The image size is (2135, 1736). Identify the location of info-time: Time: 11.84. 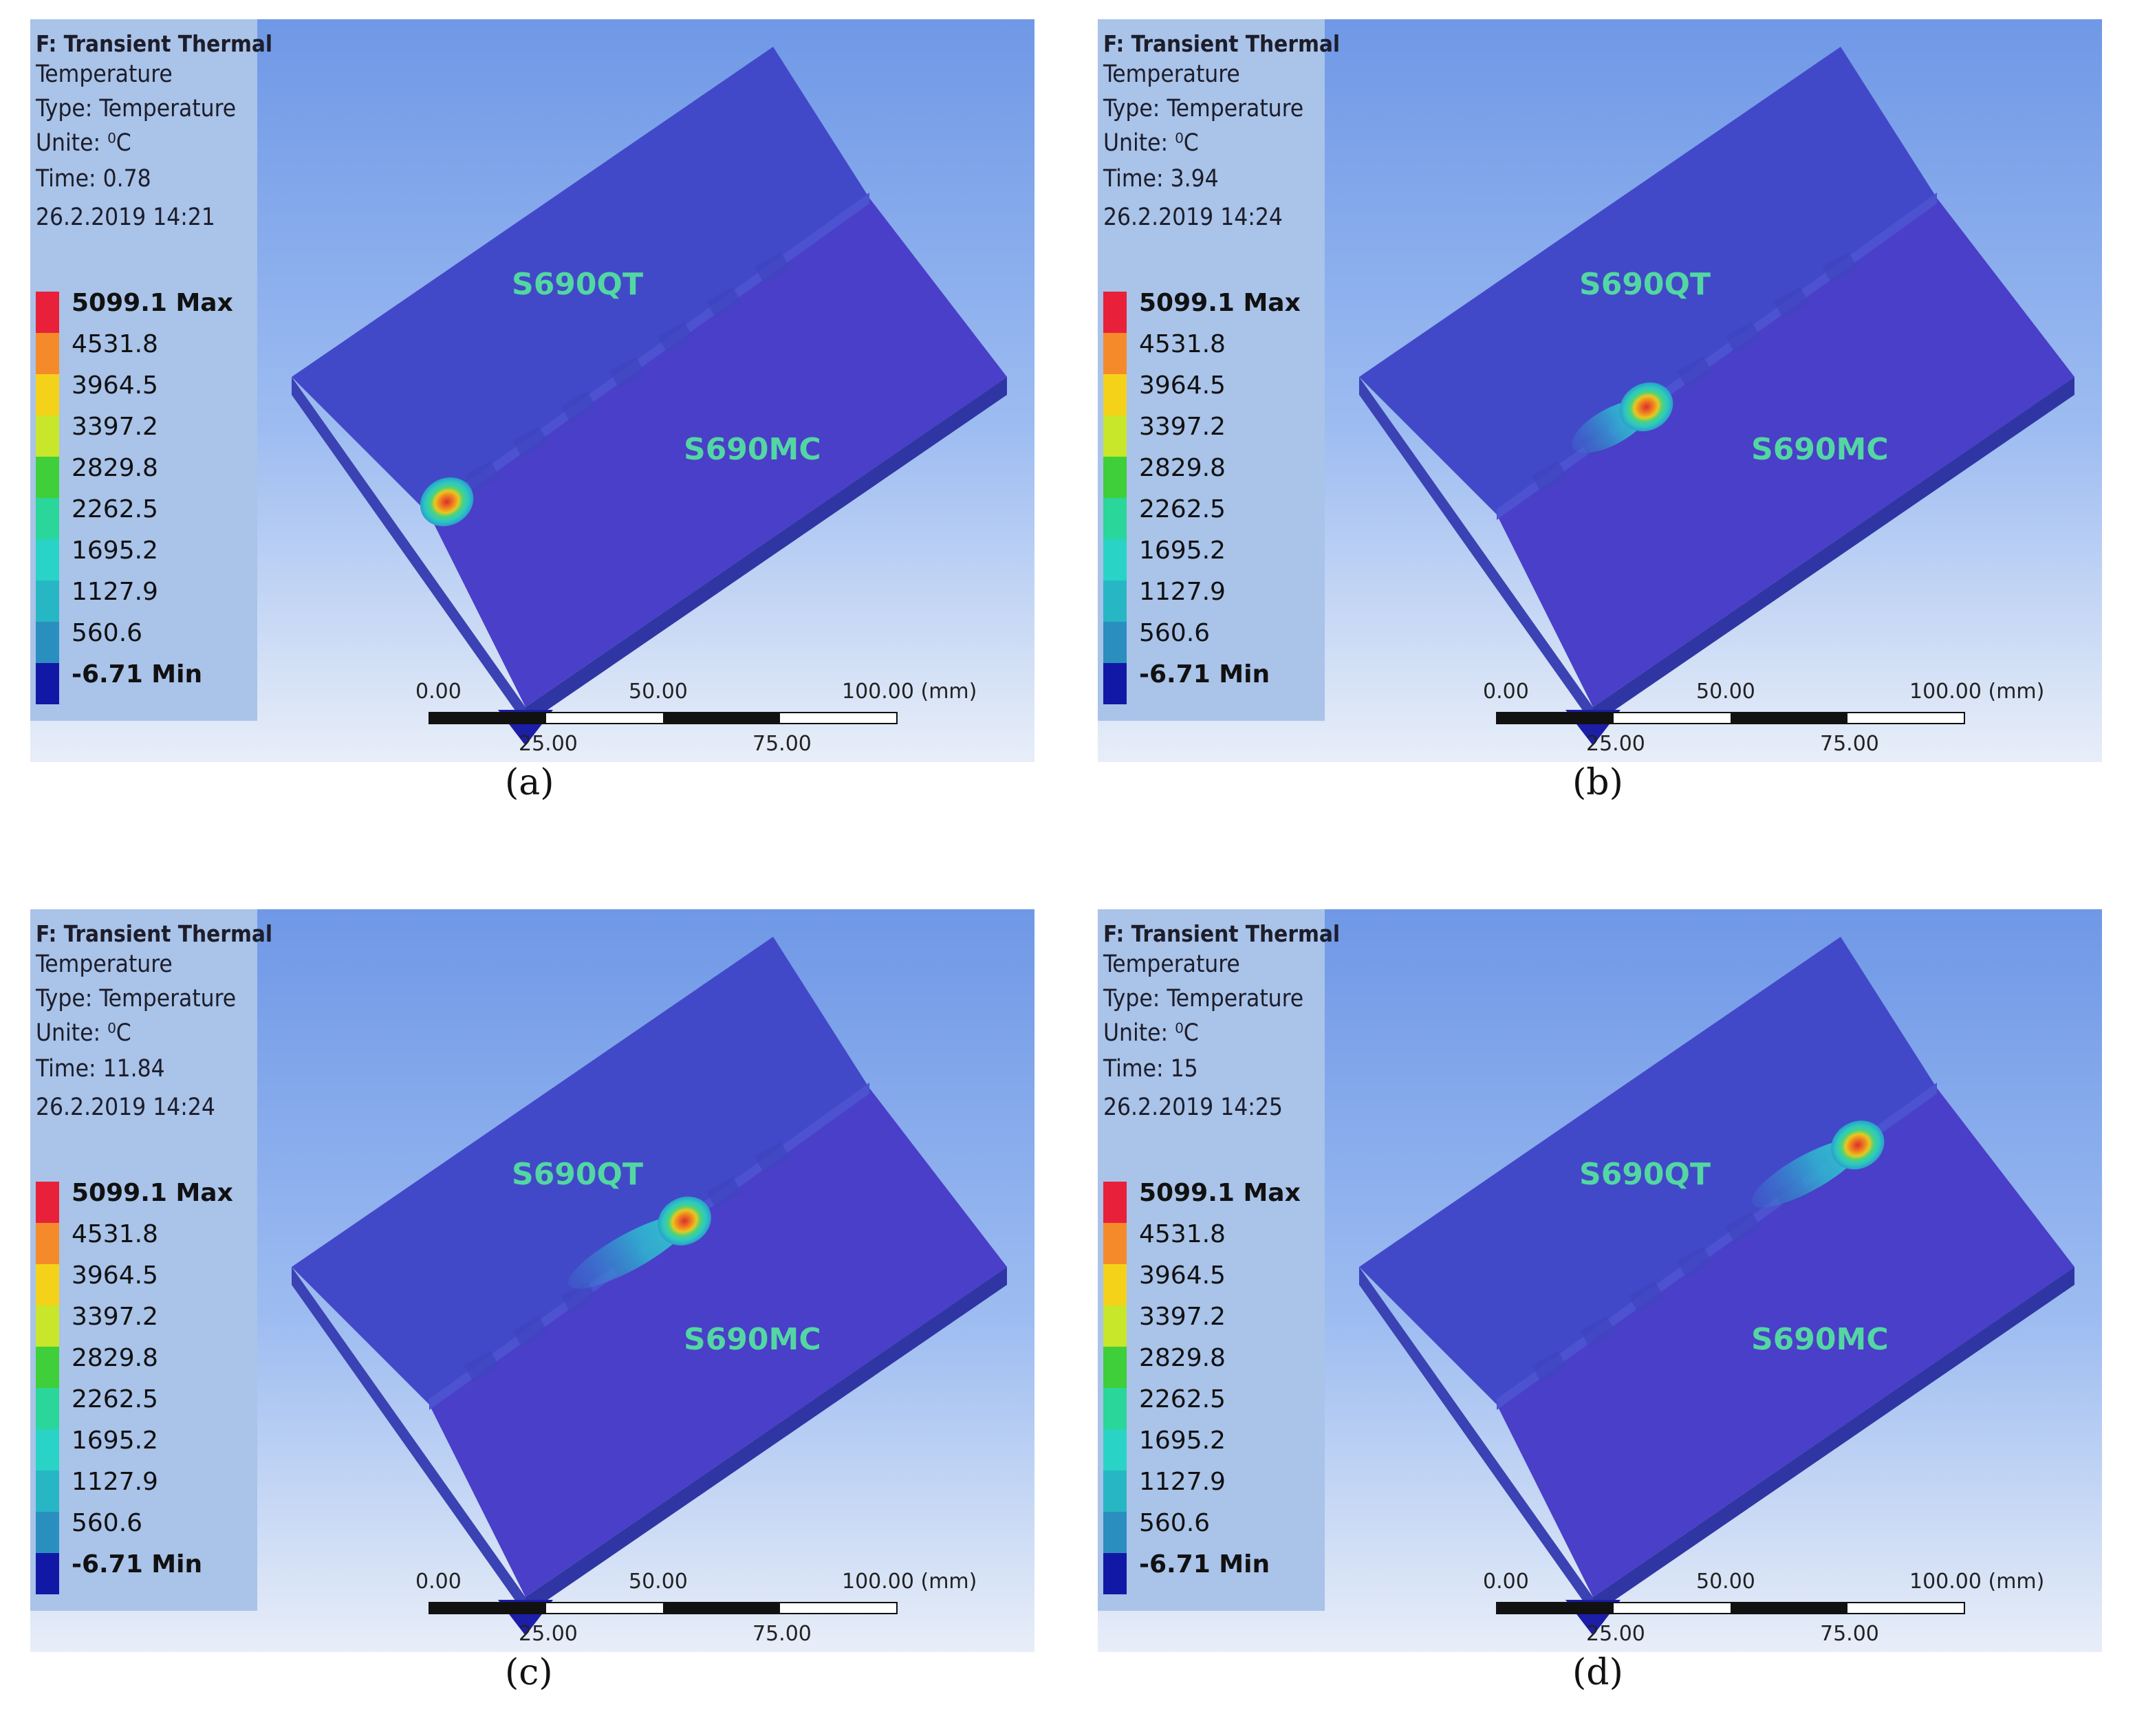
(100, 1069).